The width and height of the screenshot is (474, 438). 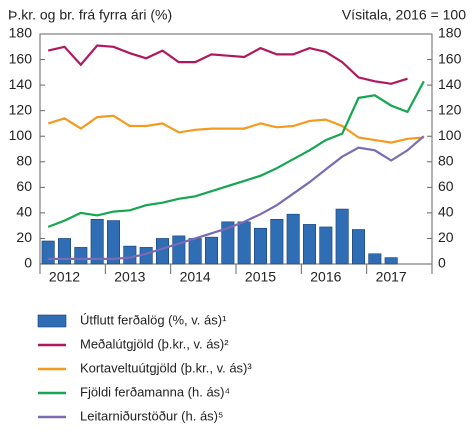 What do you see at coordinates (446, 186) in the screenshot?
I see `y2-tick-label: 60` at bounding box center [446, 186].